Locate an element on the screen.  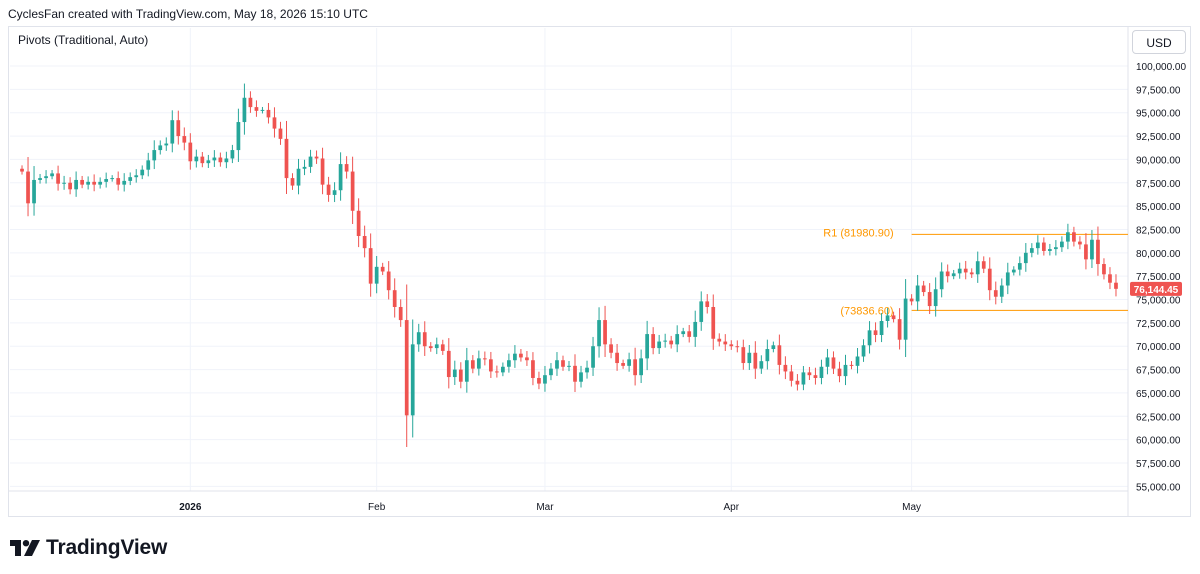
price-tick-label: 75,000.00 is located at coordinates (1158, 301).